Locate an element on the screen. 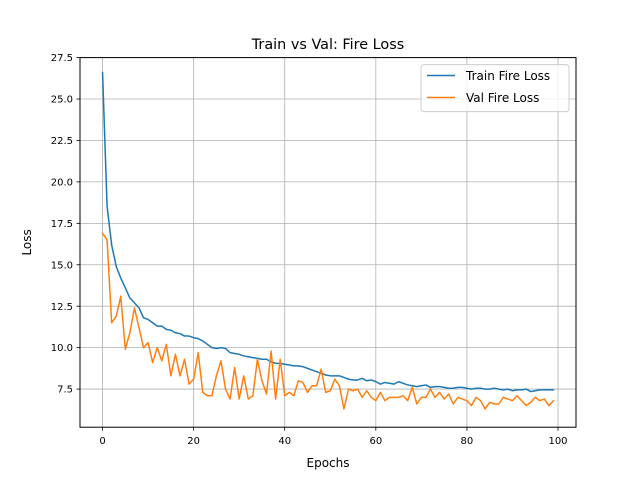  legend-label-train: Train Fire Loss is located at coordinates (507, 76).